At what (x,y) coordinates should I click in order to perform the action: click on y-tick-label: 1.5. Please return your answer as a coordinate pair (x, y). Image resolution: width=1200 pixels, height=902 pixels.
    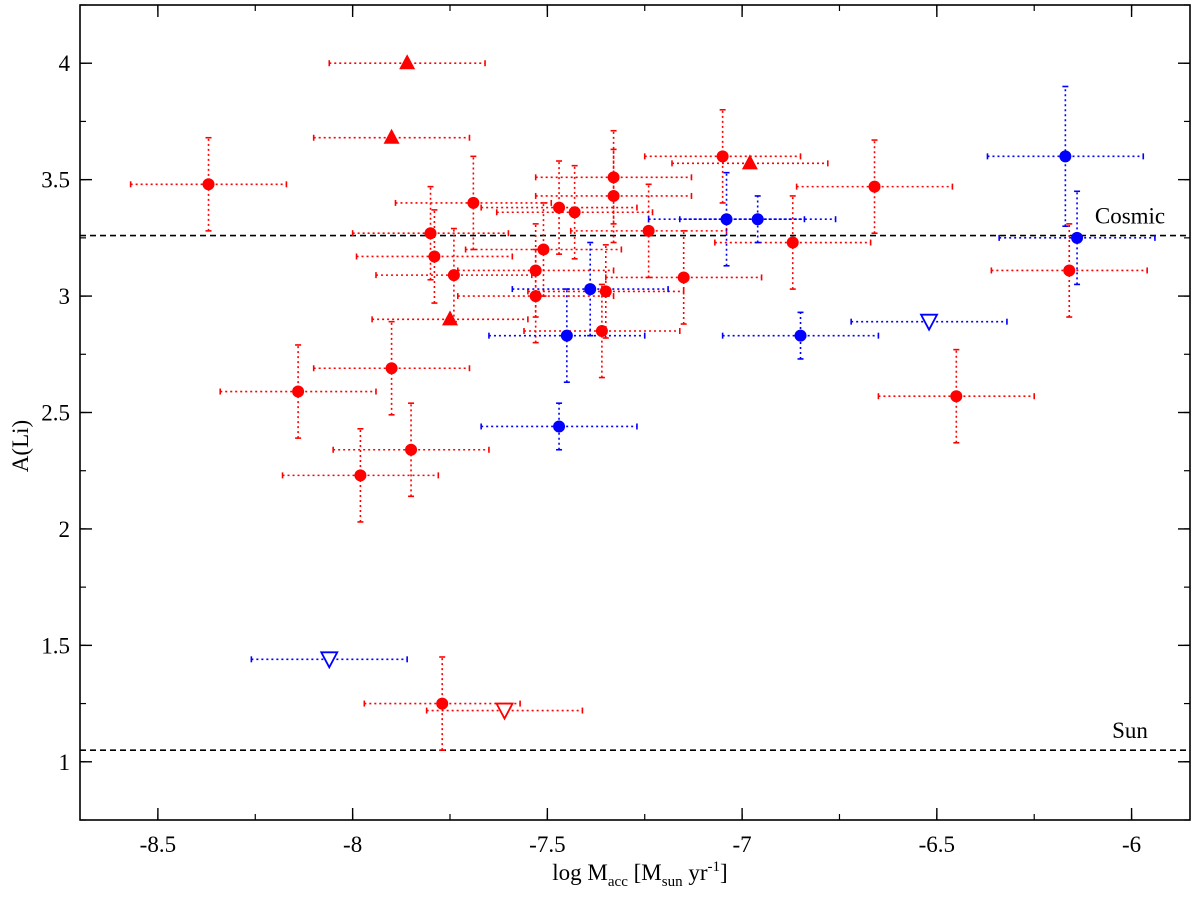
    Looking at the image, I should click on (55, 645).